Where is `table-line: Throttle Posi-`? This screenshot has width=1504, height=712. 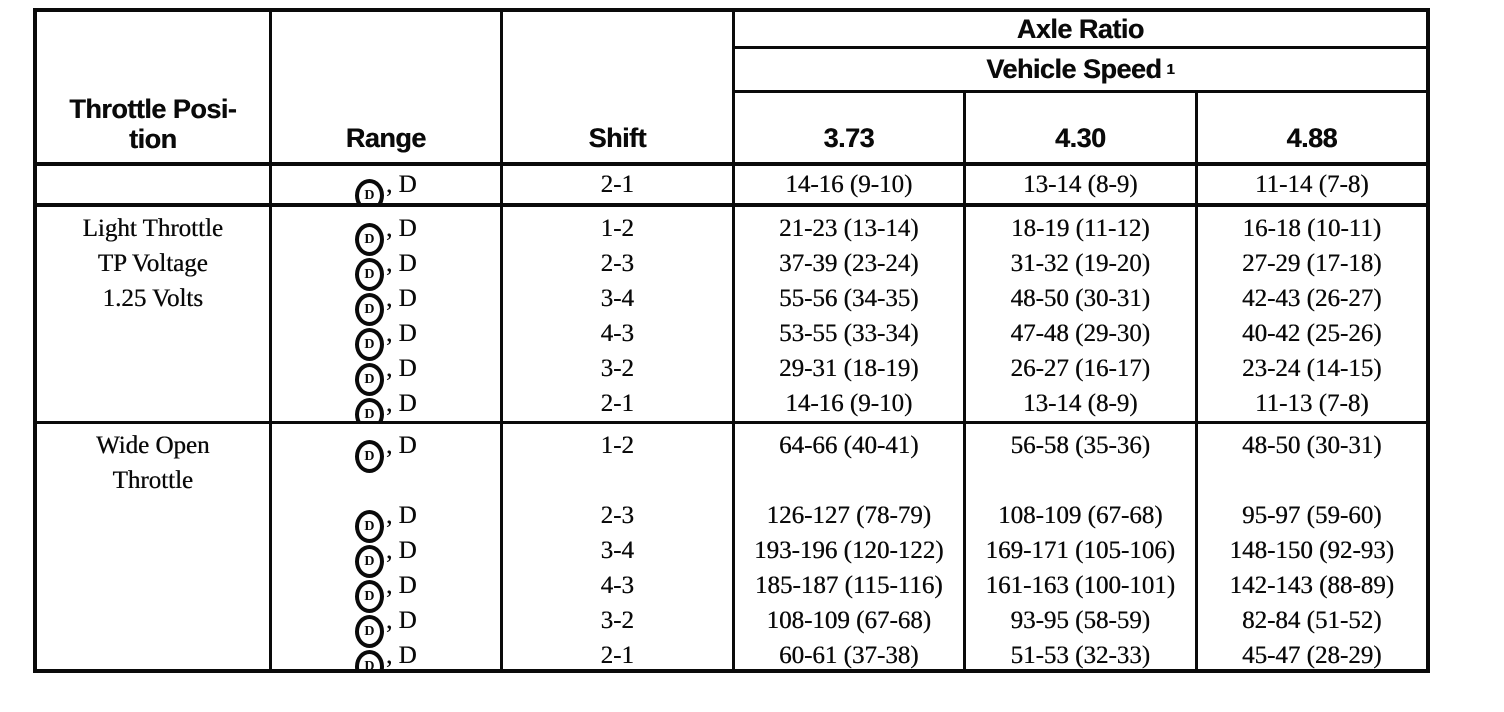 table-line: Throttle Posi- is located at coordinates (153, 109).